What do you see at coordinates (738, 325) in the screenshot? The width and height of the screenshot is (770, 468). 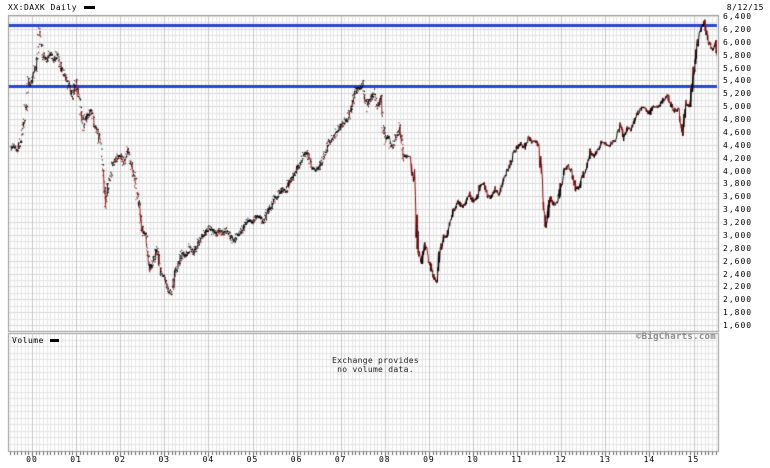 I see `y-axis-tick-label: 1,600` at bounding box center [738, 325].